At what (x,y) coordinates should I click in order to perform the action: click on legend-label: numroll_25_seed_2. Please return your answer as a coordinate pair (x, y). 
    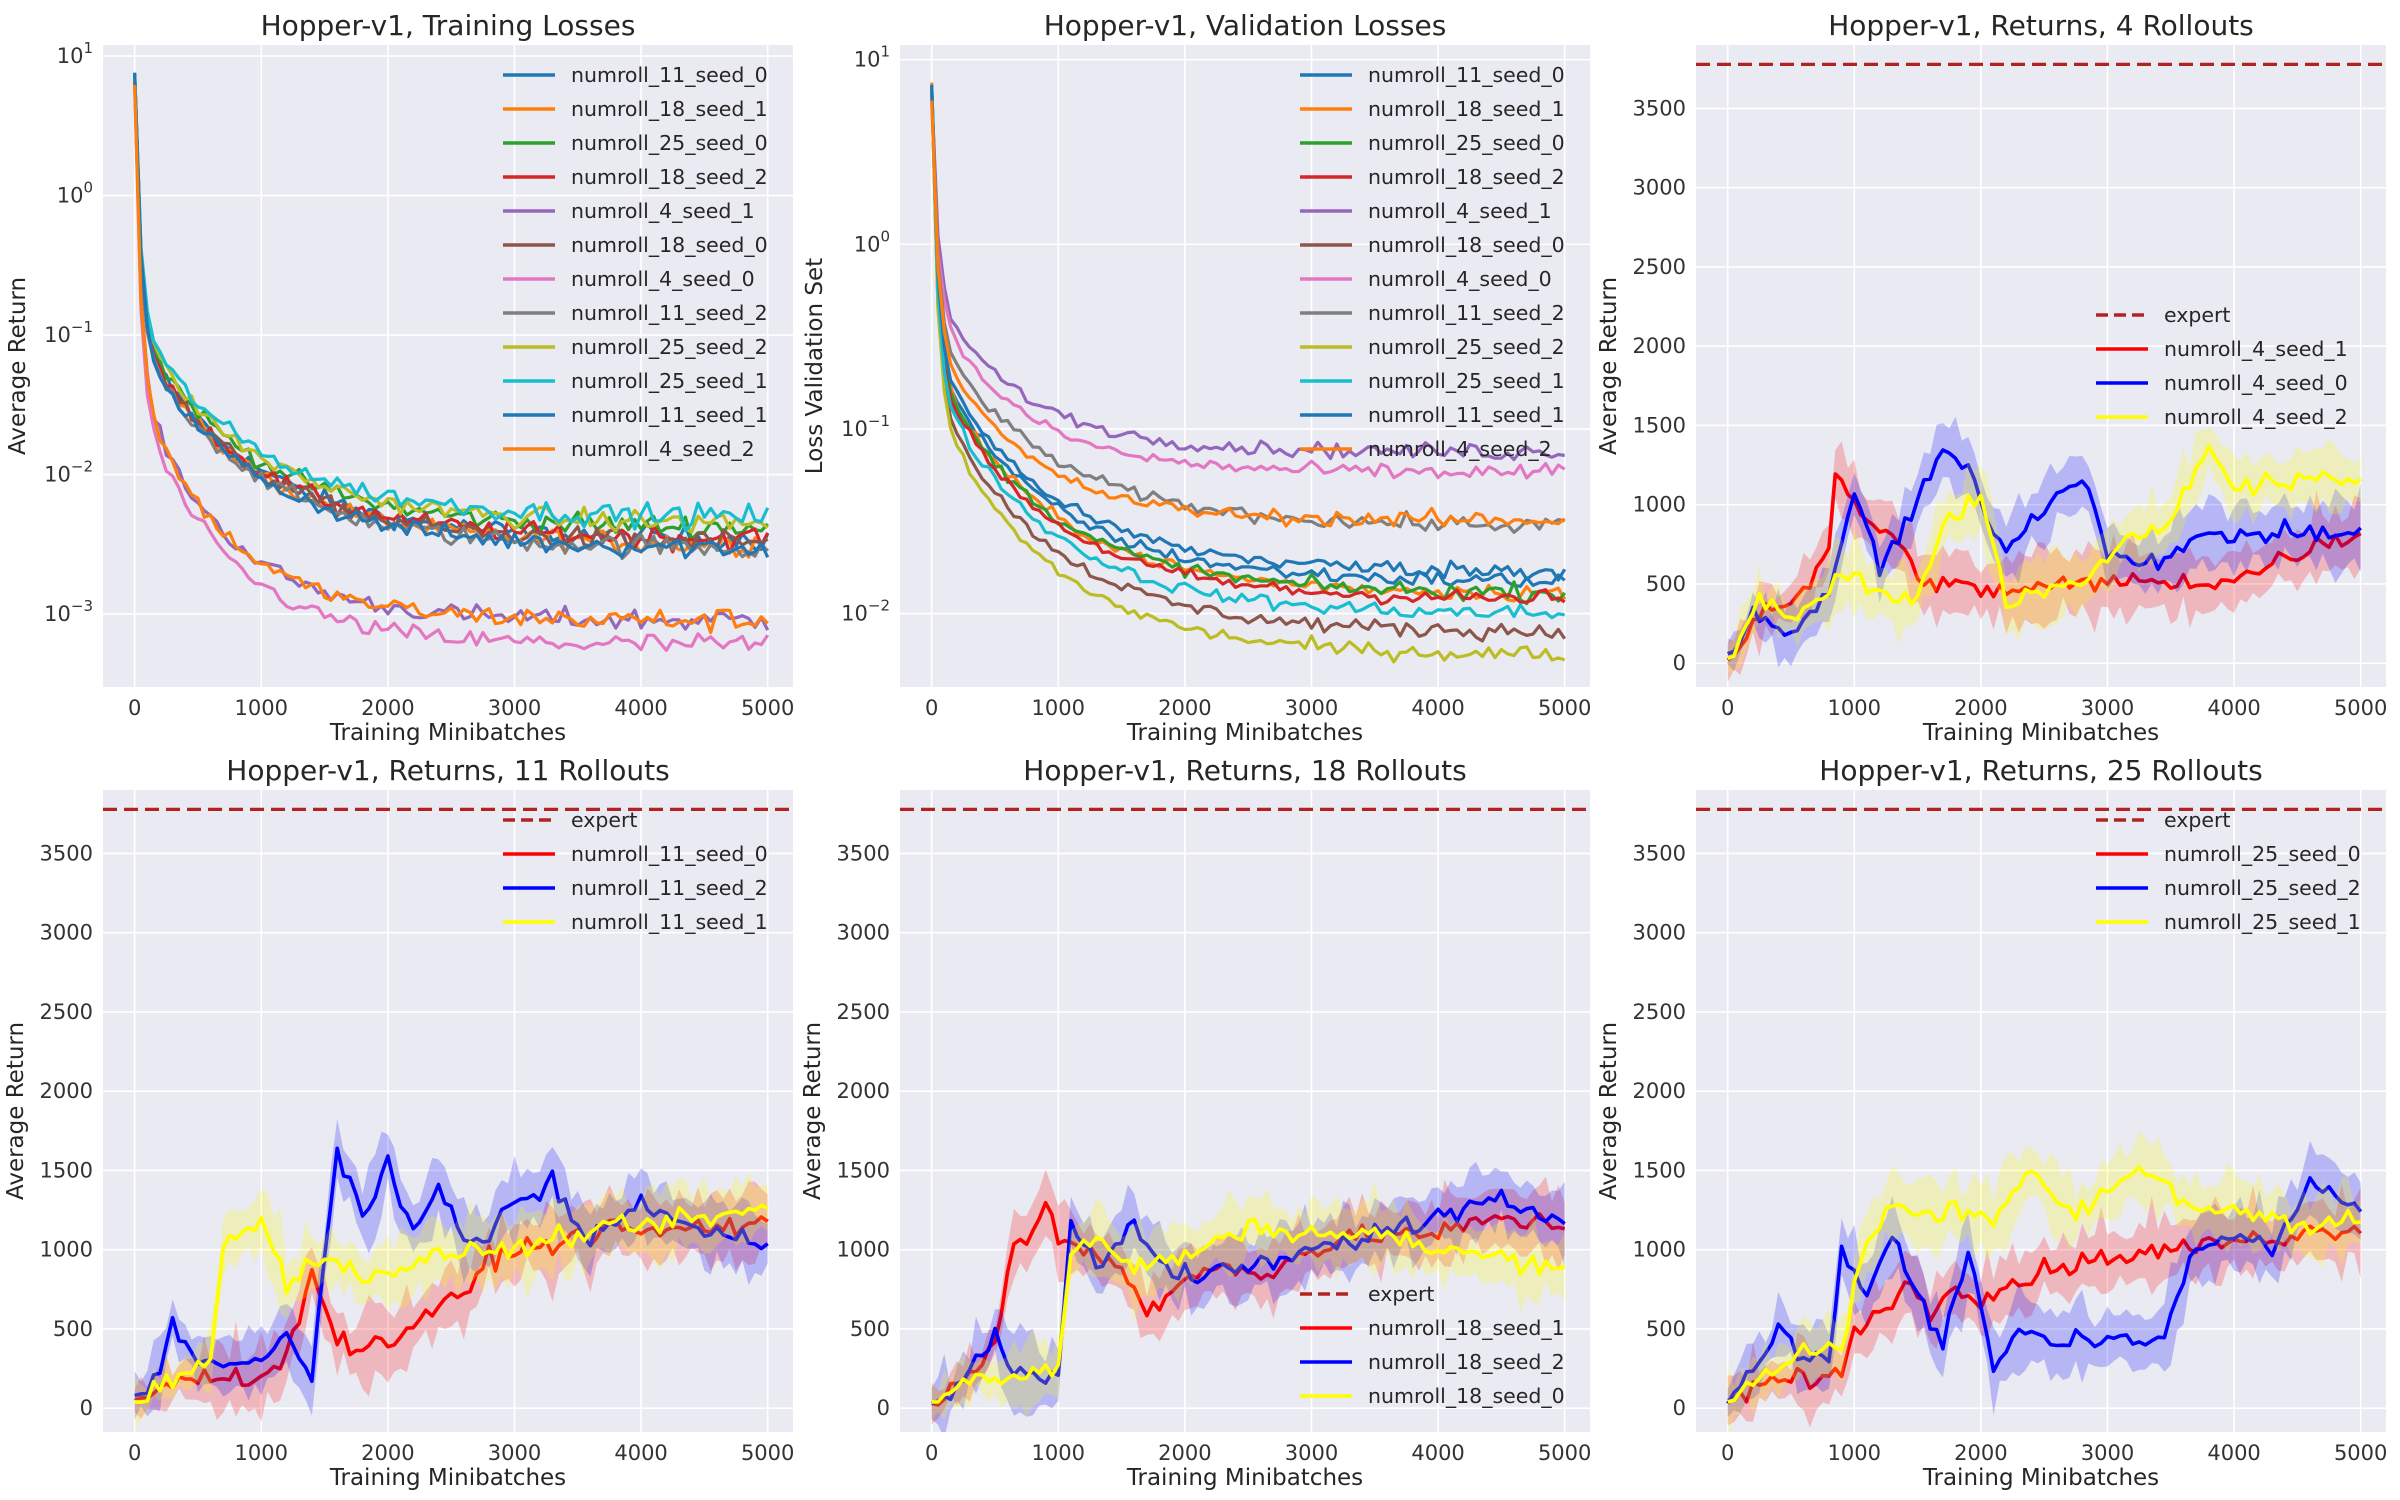
    Looking at the image, I should click on (669, 347).